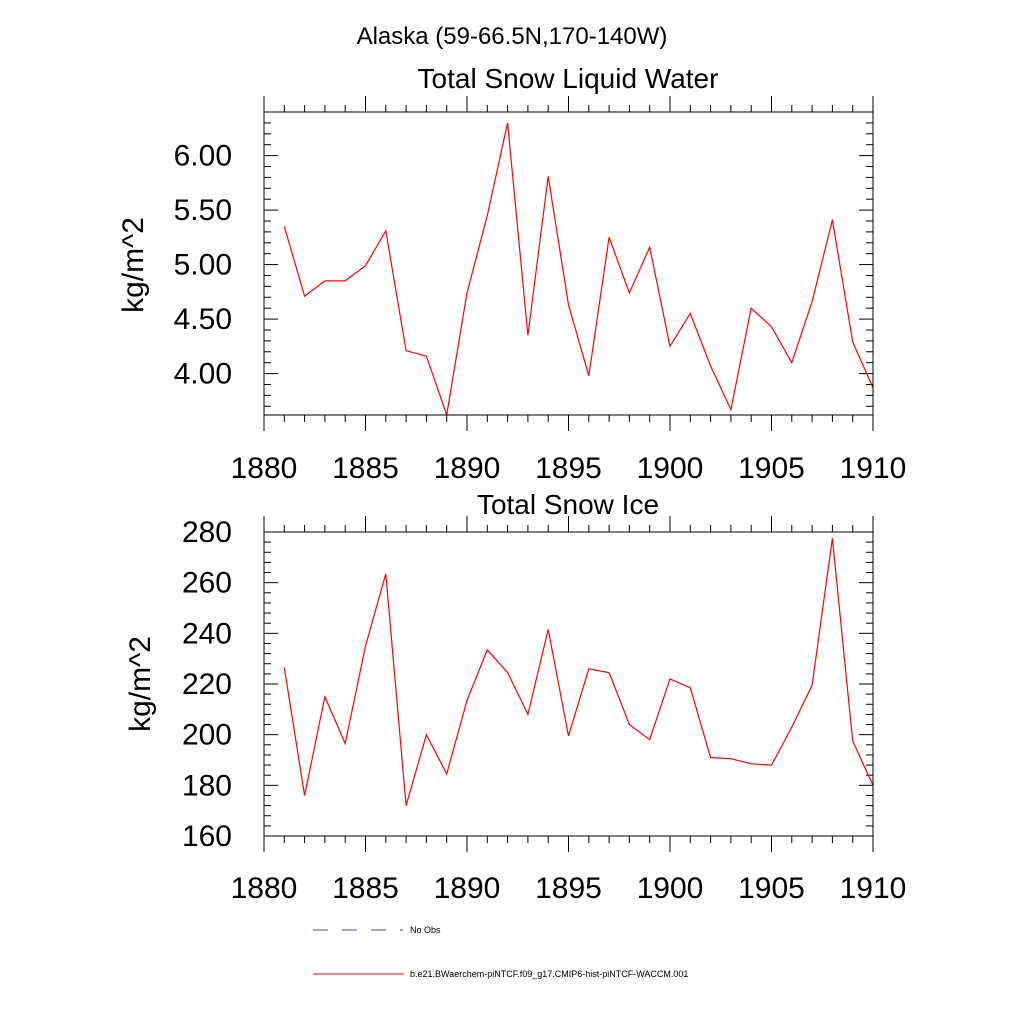  I want to click on y-tick-label: 4.50, so click(203, 319).